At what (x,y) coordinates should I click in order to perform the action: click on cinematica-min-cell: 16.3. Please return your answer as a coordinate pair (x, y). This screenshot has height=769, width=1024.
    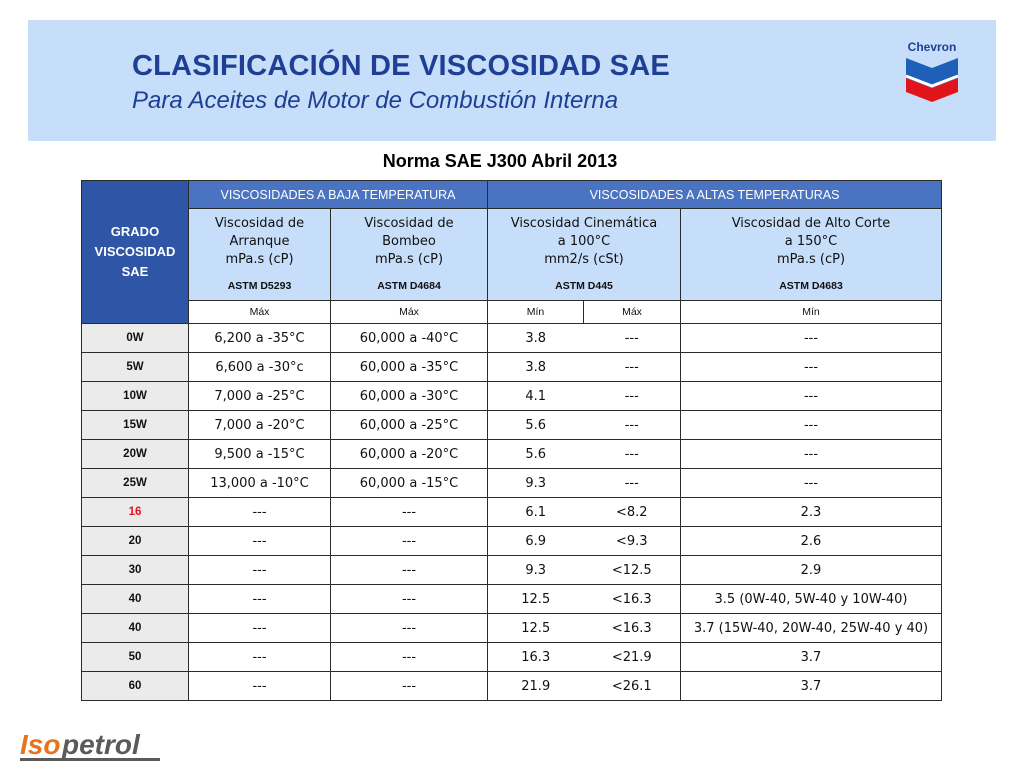
    Looking at the image, I should click on (535, 657).